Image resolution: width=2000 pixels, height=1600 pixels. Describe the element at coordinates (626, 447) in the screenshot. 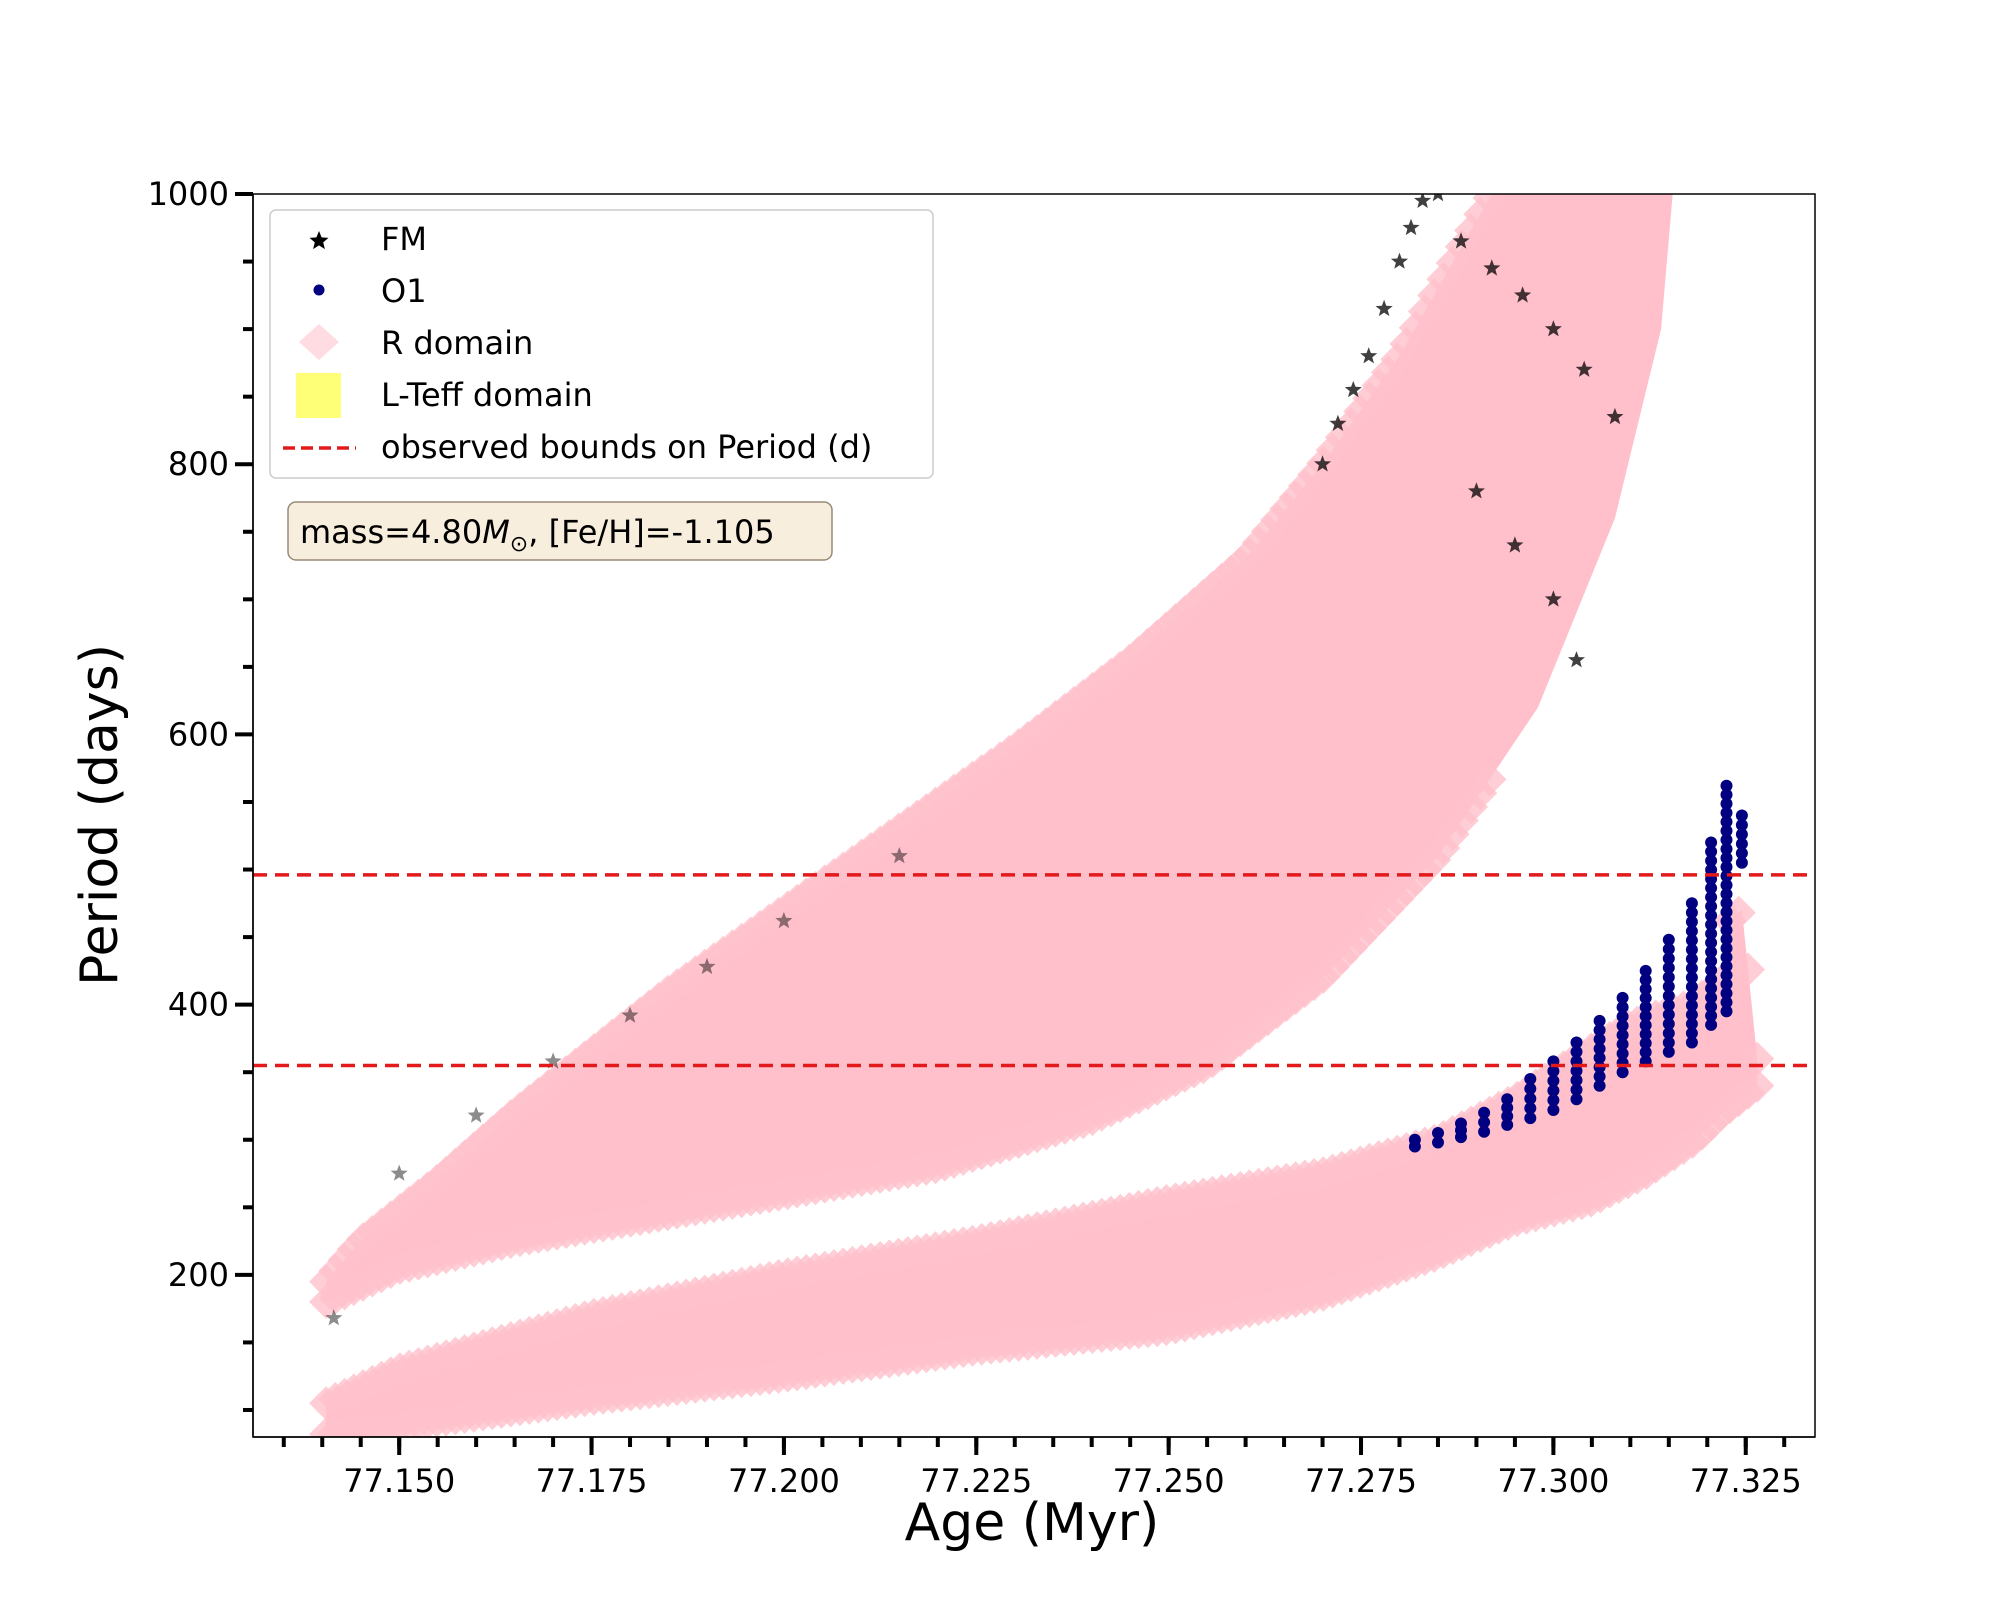

I see `legend-label-observed-bounds: observed bounds on Period (d)` at that location.